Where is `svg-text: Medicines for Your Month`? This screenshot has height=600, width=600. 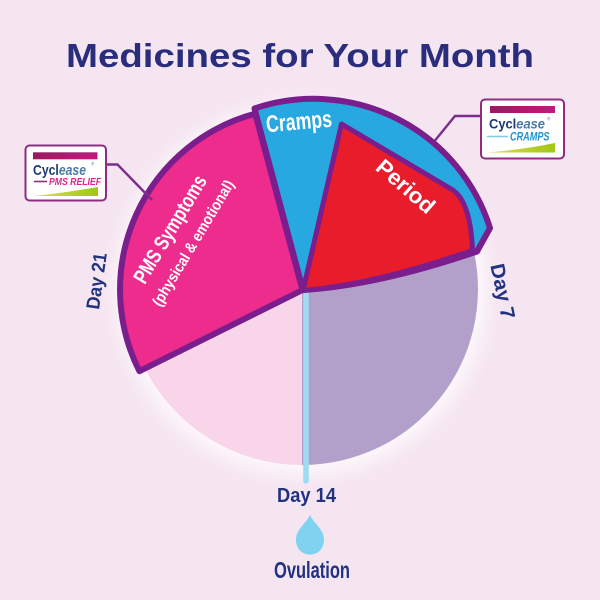 svg-text: Medicines for Your Month is located at coordinates (300, 55).